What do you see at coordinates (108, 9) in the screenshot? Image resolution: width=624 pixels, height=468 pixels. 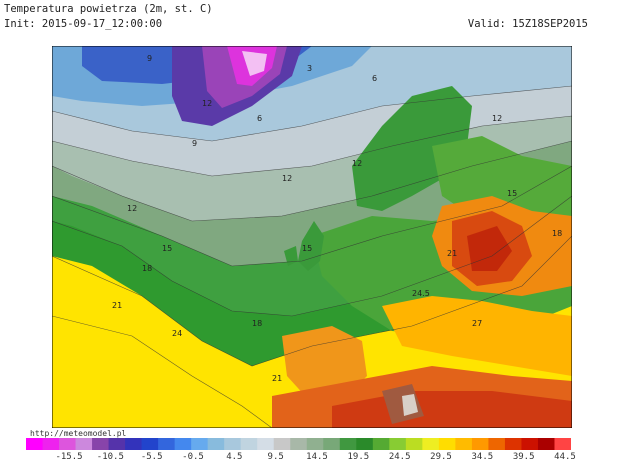 I see `map-title: Temperatura powietrza (2m, st. C)` at bounding box center [108, 9].